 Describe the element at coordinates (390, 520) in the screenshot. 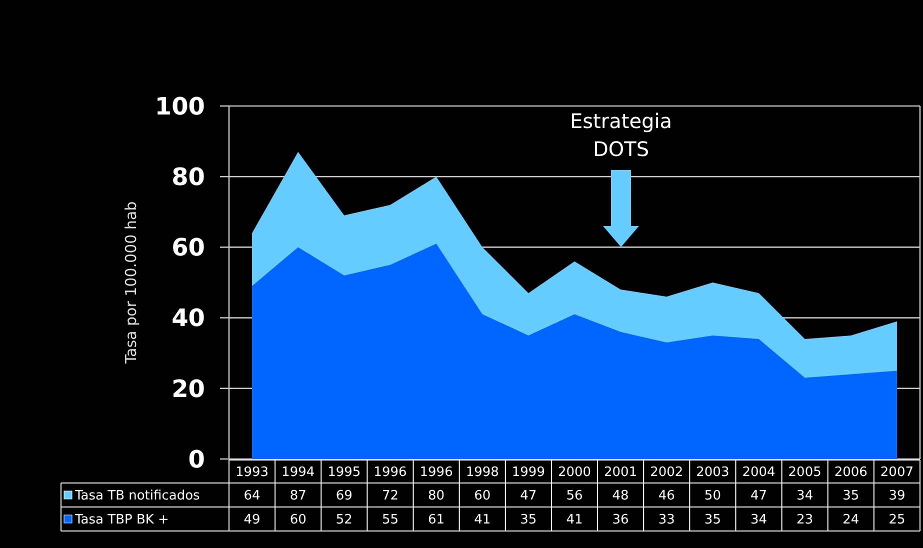

I see `data-label: 55` at that location.